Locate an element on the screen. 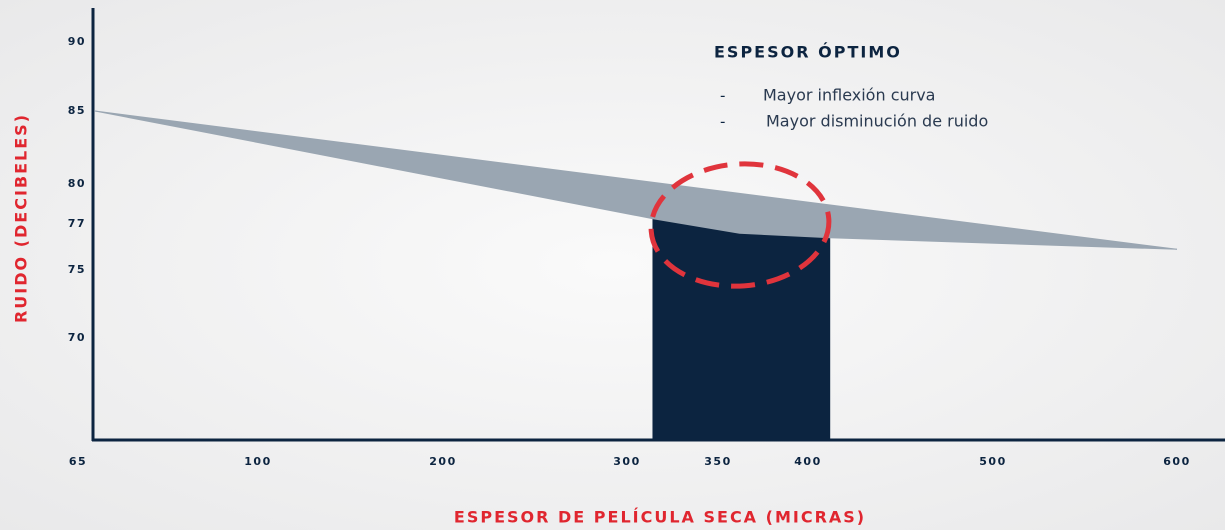 This screenshot has width=1225, height=530. annotation-item: Mayor disminución de ruido is located at coordinates (877, 121).